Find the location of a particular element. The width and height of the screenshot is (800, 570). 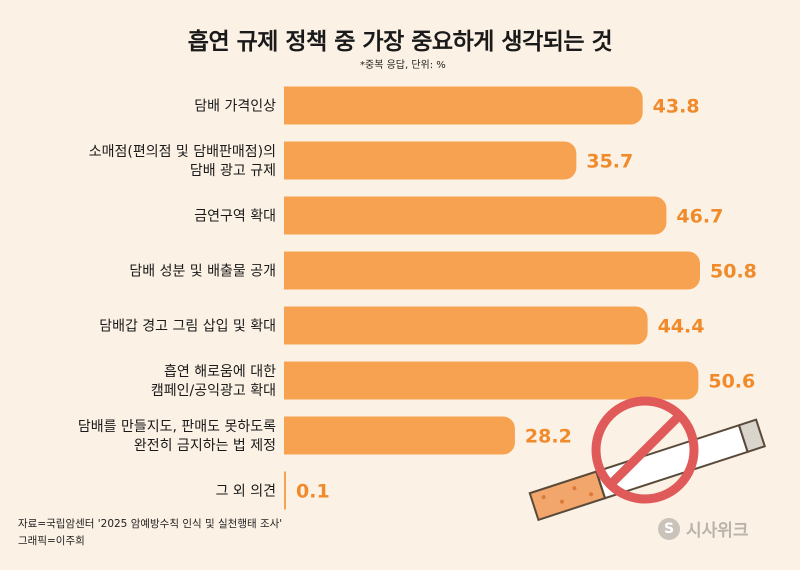

category-label-3: 담배 성분 및 배출물 공개 is located at coordinates (202, 272).